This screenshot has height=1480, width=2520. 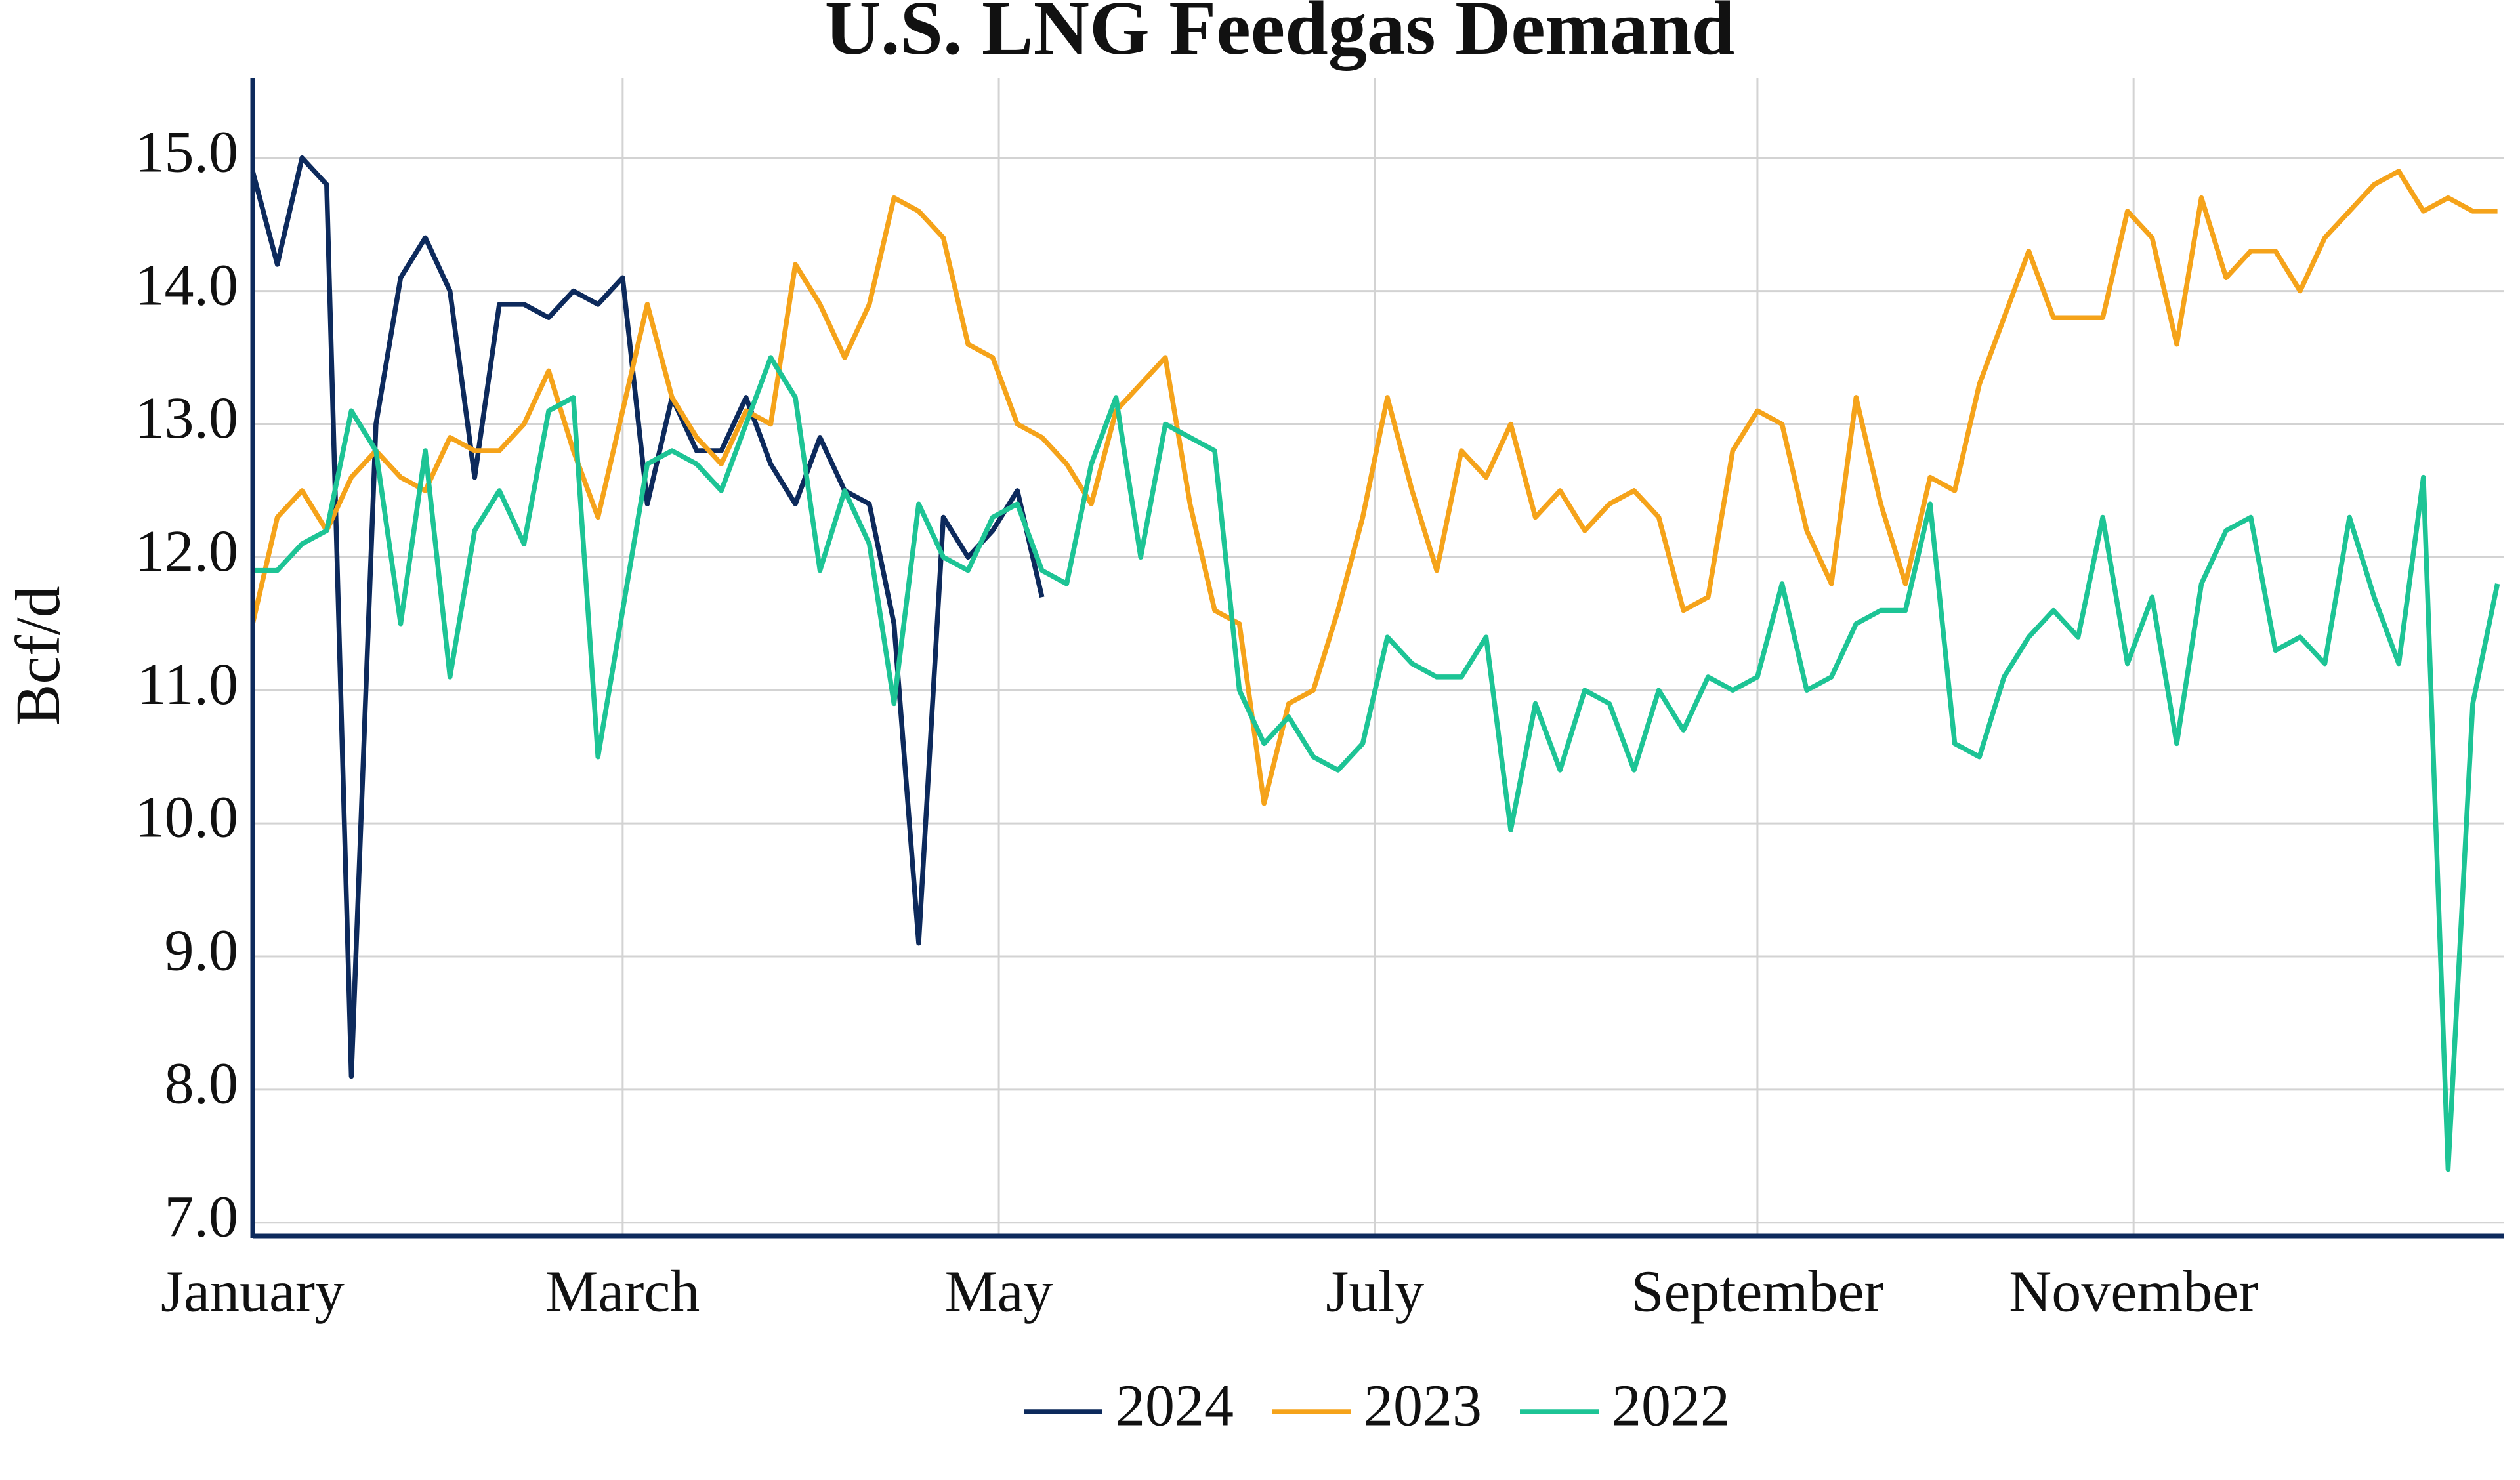 What do you see at coordinates (1757, 1292) in the screenshot?
I see `x-tick-label: September` at bounding box center [1757, 1292].